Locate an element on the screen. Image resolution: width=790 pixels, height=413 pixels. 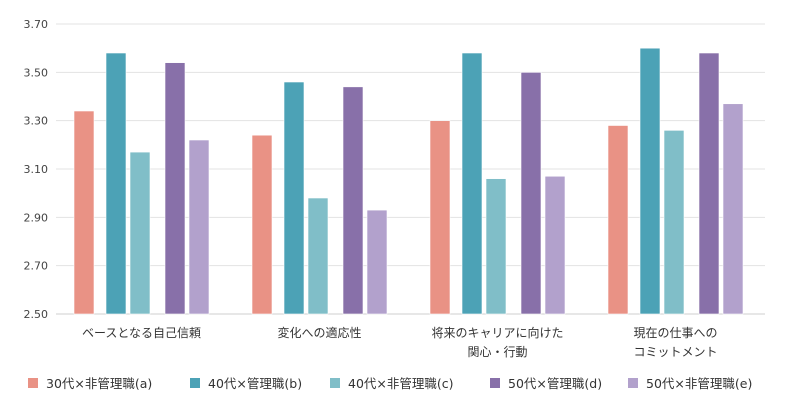
legend-item: 50代×非管理職(e) is located at coordinates (690, 382).